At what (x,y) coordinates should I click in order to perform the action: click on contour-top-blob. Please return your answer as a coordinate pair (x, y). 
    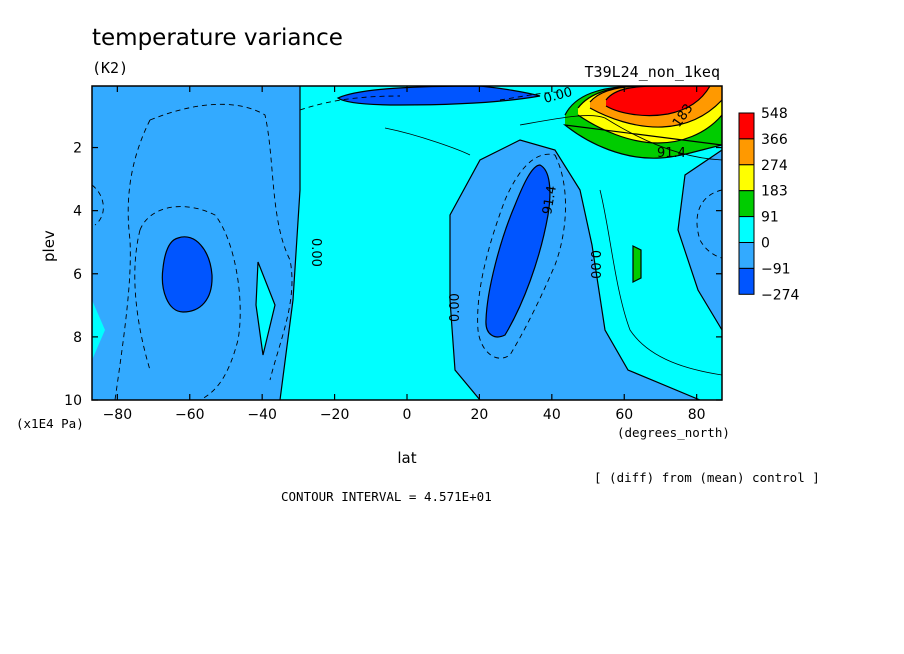
    Looking at the image, I should click on (438, 96).